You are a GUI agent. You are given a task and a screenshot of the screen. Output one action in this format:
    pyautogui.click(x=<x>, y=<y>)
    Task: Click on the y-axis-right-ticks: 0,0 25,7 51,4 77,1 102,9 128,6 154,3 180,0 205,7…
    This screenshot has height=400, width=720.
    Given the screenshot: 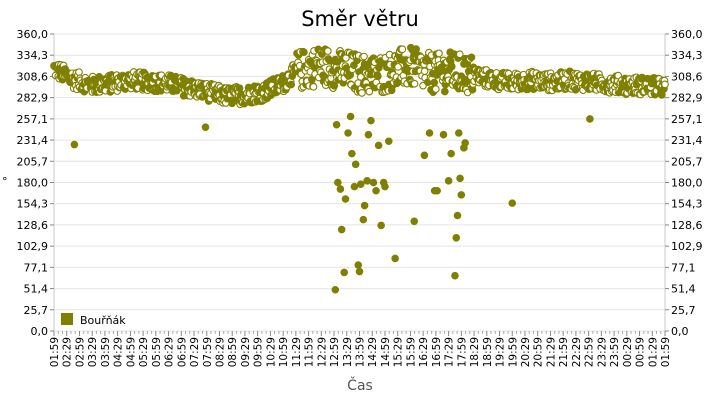 What is the action you would take?
    pyautogui.click(x=684, y=183)
    